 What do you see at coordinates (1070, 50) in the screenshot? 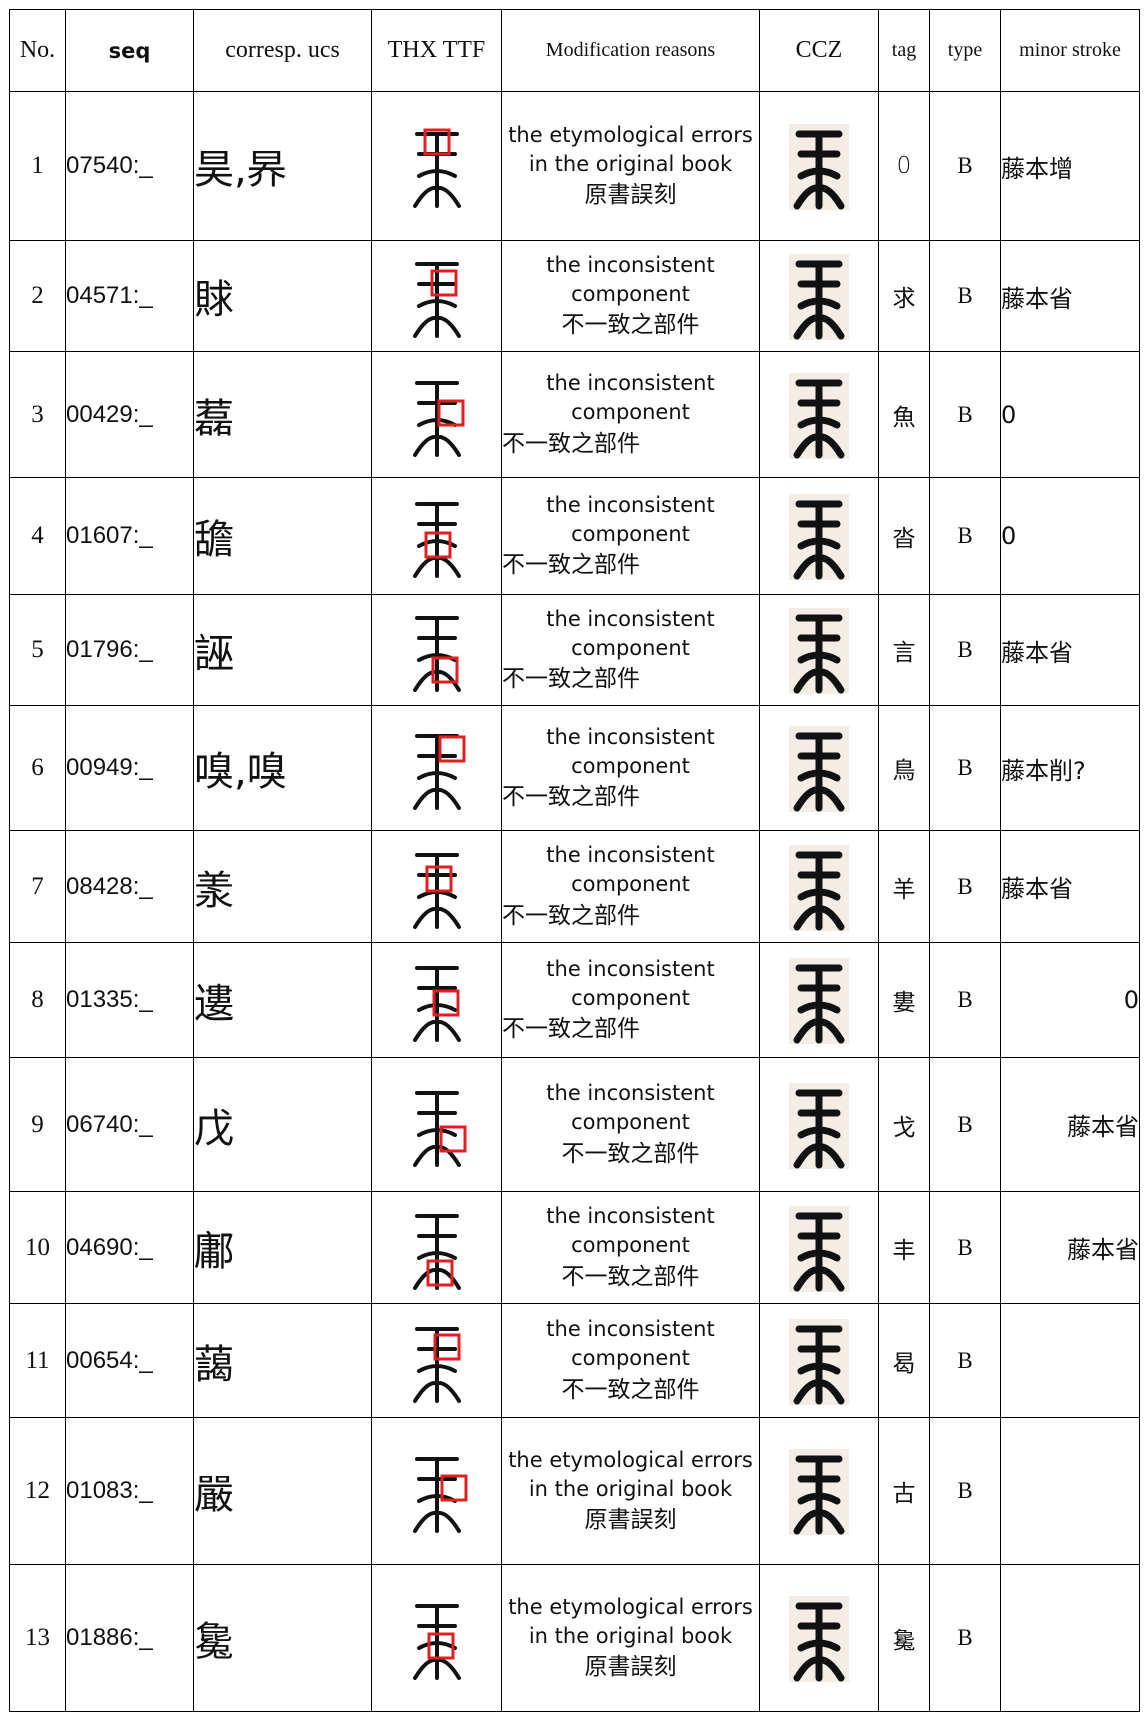
I see `column-header: minor stroke` at bounding box center [1070, 50].